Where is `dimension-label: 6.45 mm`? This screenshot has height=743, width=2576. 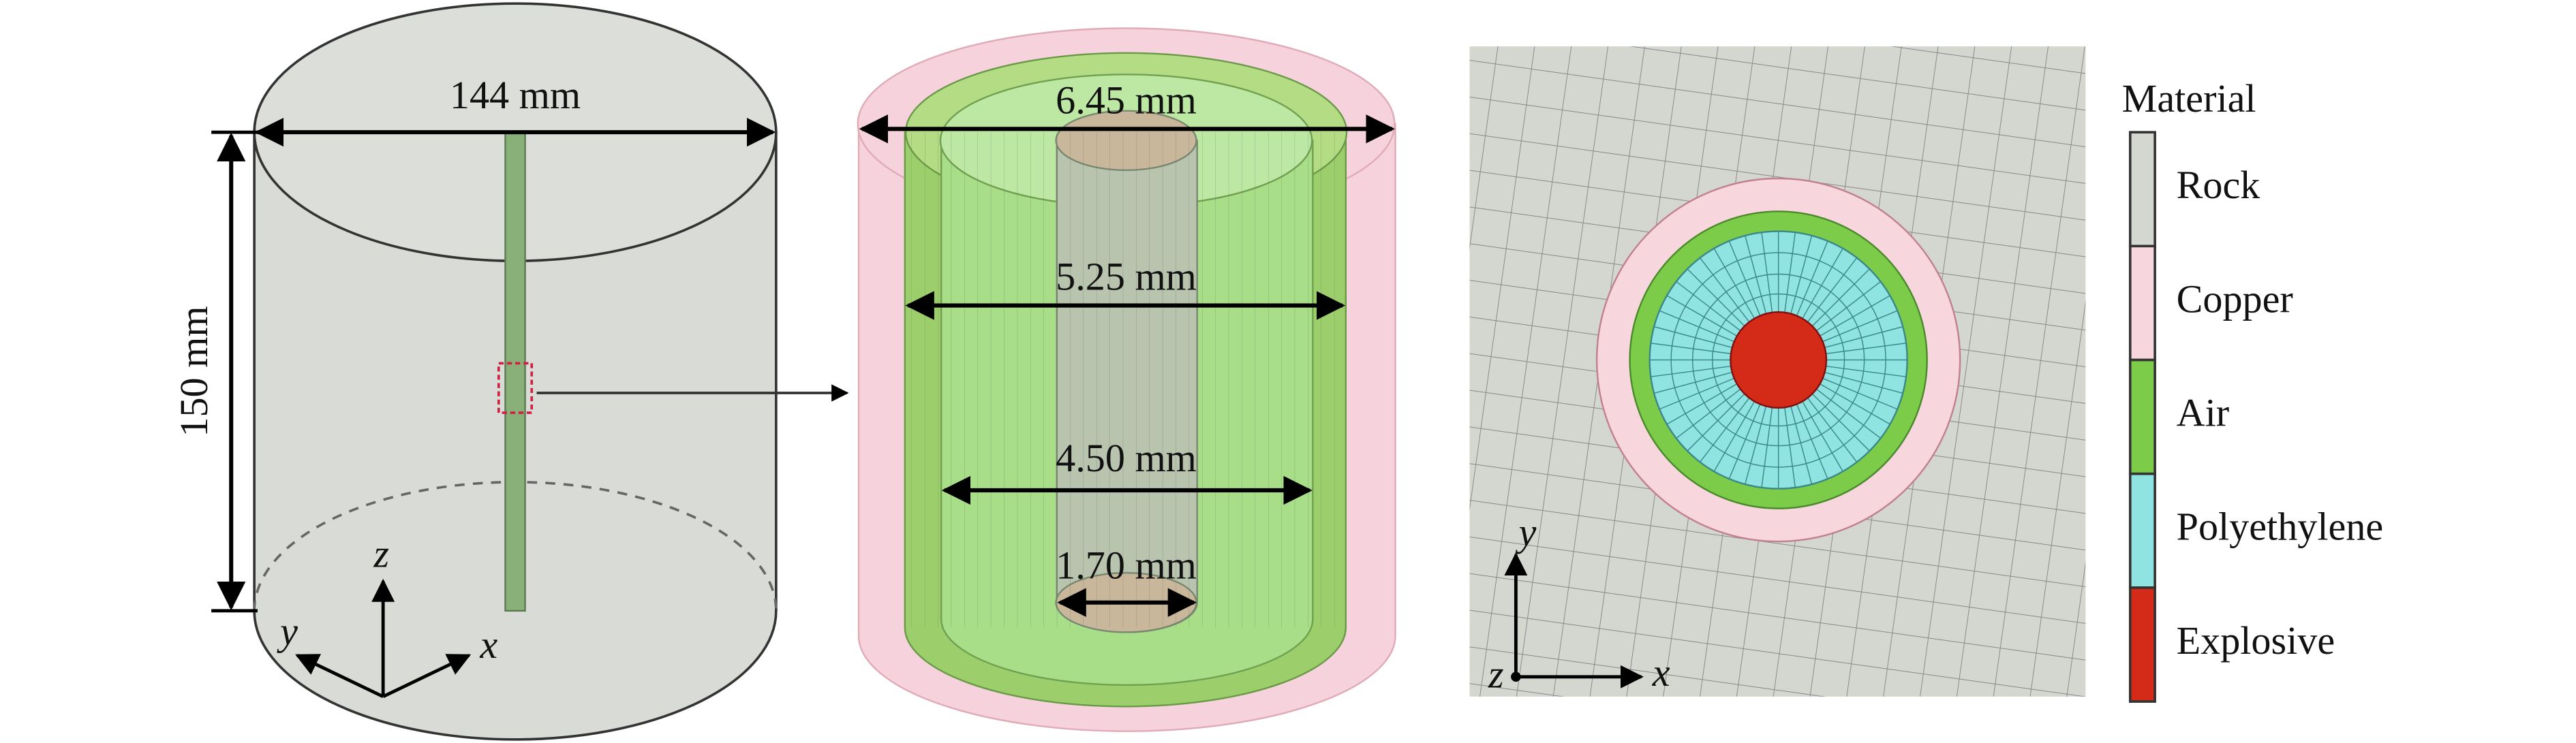 dimension-label: 6.45 mm is located at coordinates (1126, 100).